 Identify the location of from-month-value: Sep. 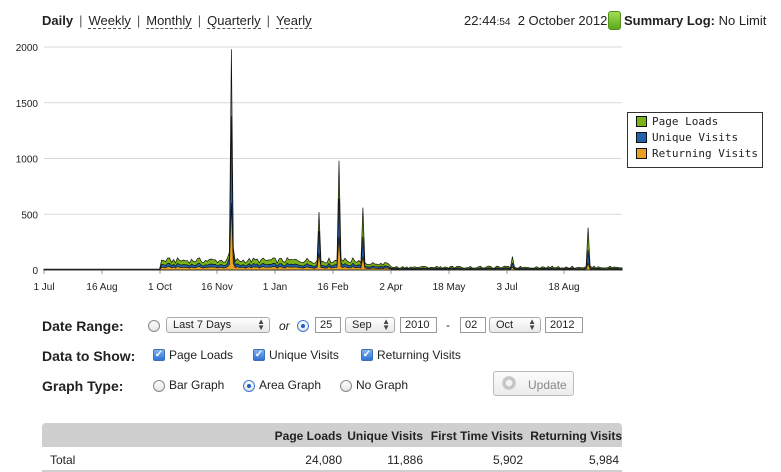
(362, 325).